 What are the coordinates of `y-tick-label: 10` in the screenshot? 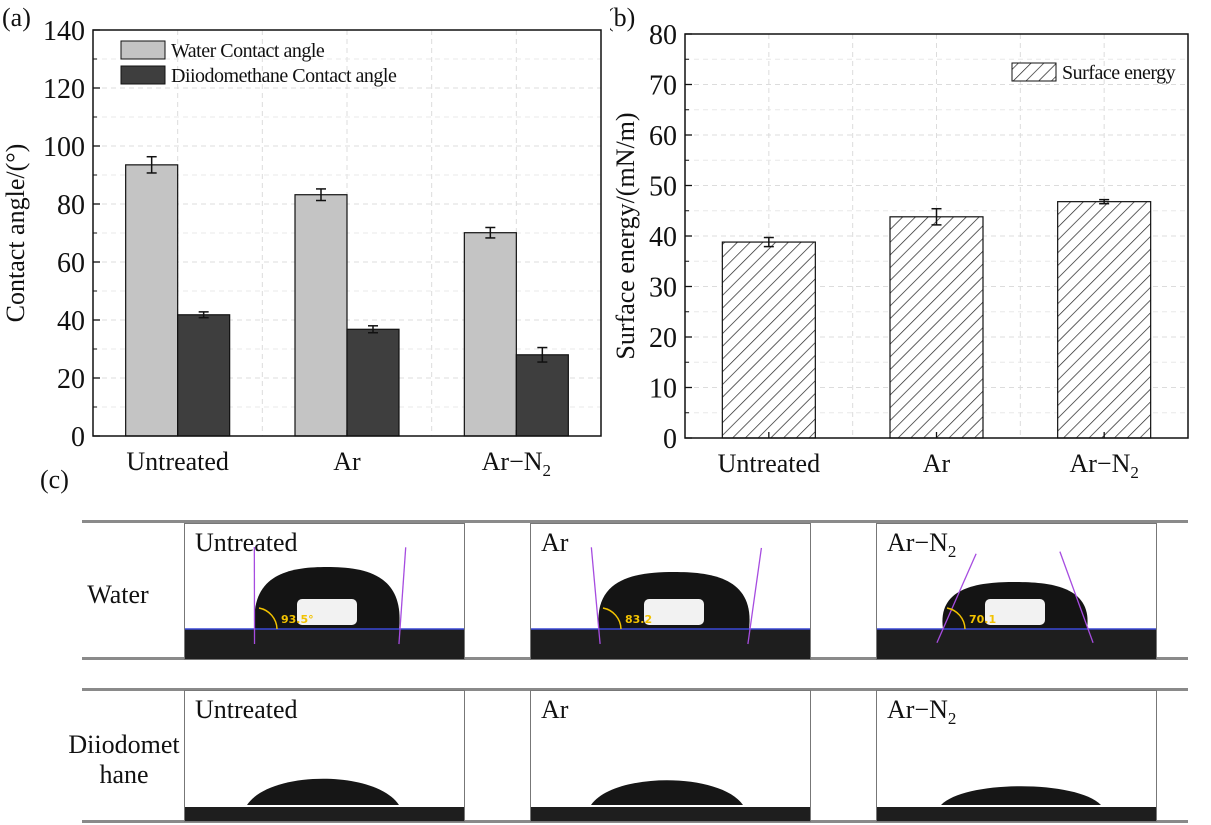 It's located at (663, 389).